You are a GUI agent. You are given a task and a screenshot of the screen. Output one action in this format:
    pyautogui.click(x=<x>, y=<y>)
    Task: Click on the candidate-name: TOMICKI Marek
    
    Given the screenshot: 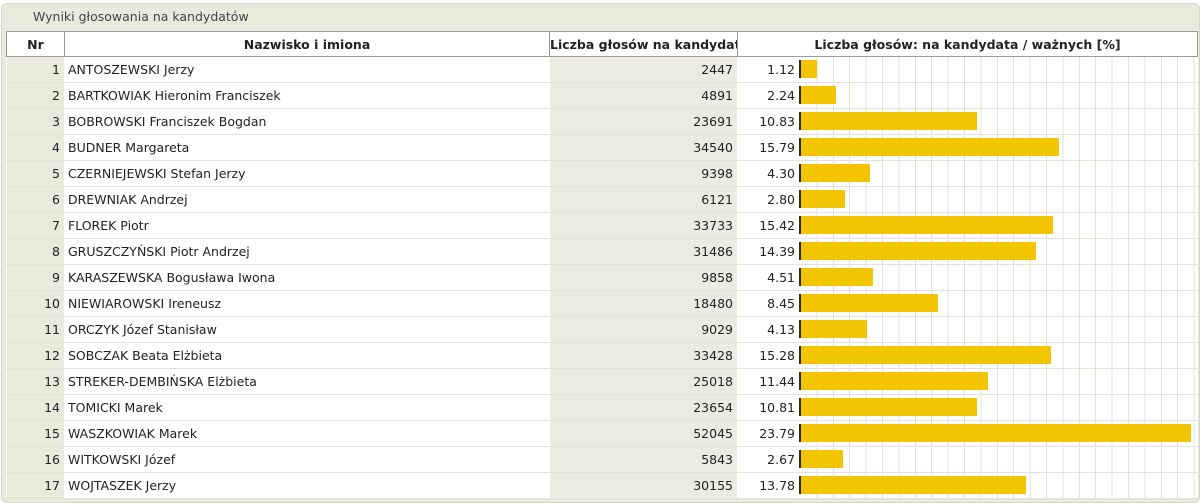 What is the action you would take?
    pyautogui.click(x=307, y=407)
    